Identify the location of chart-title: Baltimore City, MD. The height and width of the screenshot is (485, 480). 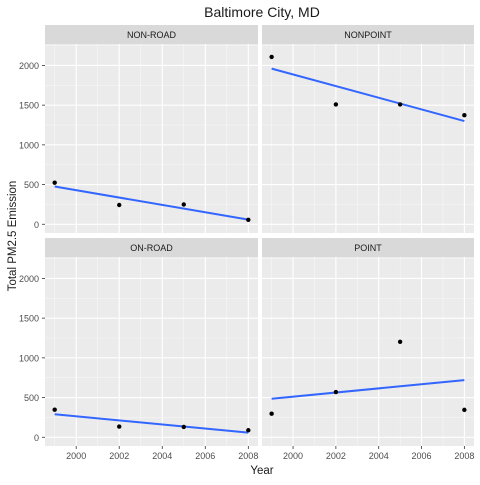
(262, 12).